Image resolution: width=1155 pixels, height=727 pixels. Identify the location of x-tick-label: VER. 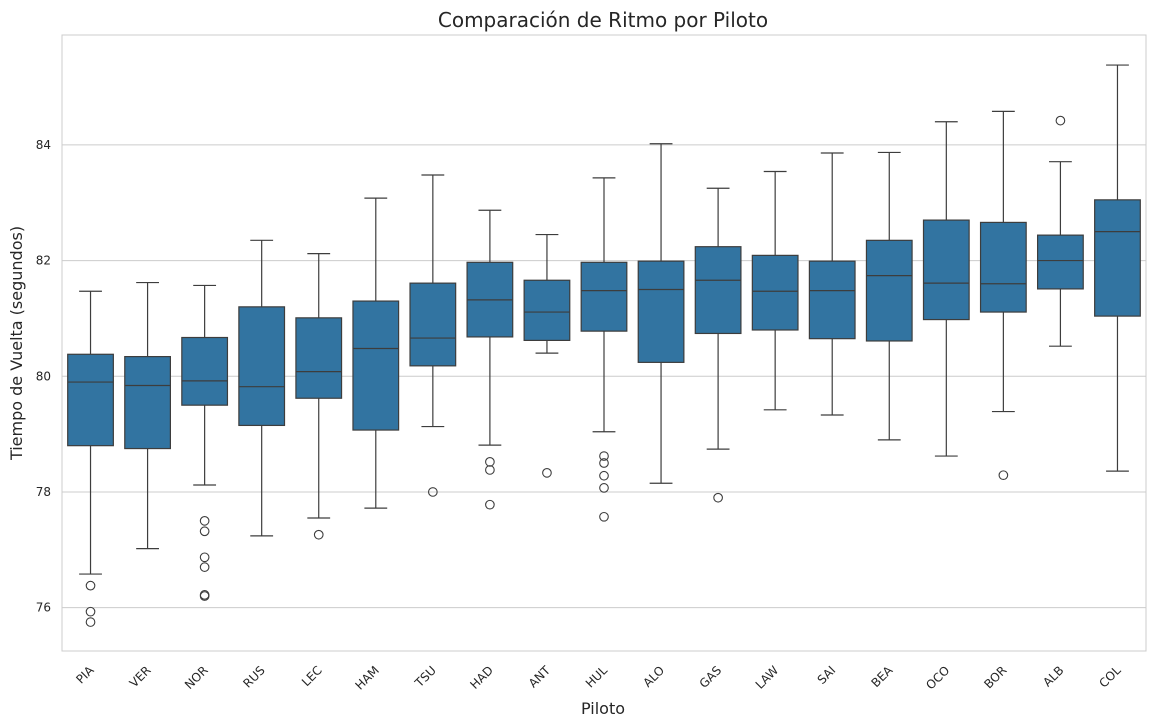
(140, 676).